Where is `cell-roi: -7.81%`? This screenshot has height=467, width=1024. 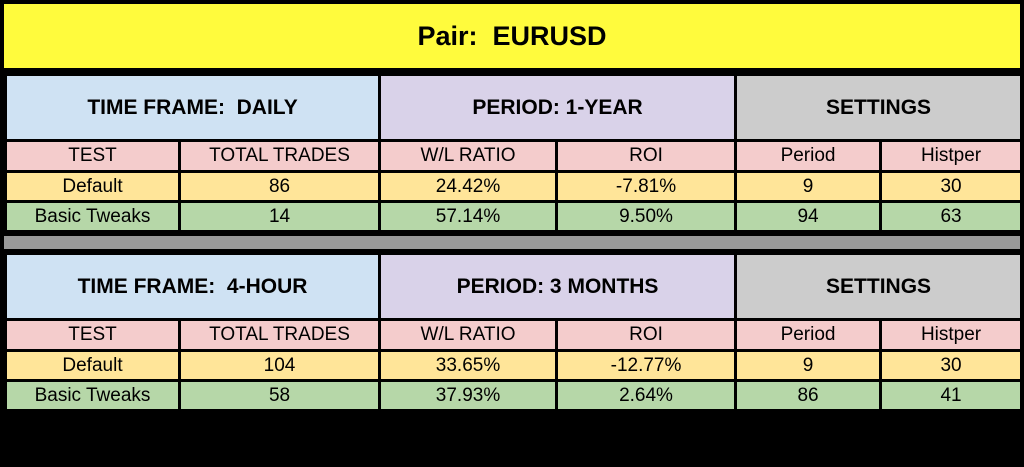
cell-roi: -7.81% is located at coordinates (646, 186).